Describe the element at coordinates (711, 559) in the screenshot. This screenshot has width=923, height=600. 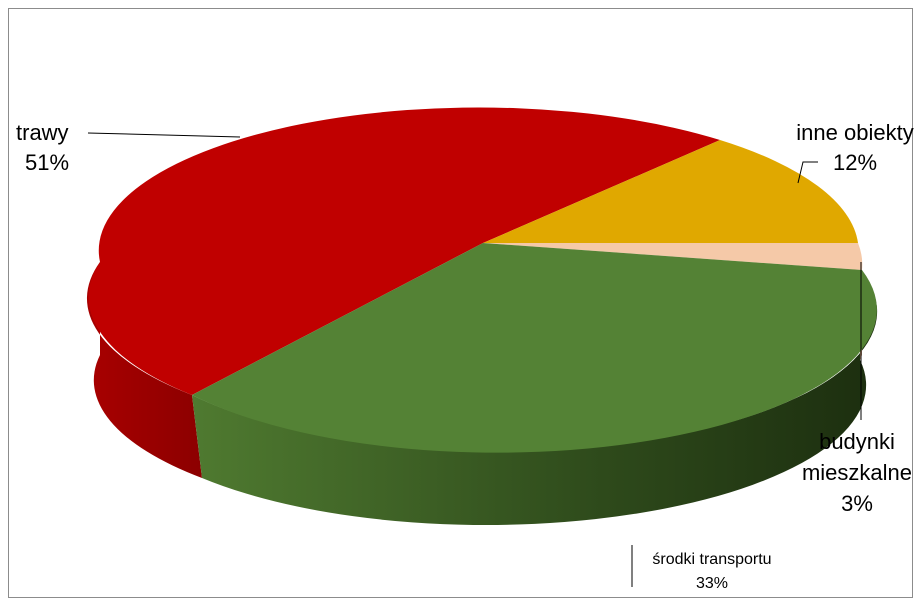
I see `label-srodki-transportu: środki transportu` at that location.